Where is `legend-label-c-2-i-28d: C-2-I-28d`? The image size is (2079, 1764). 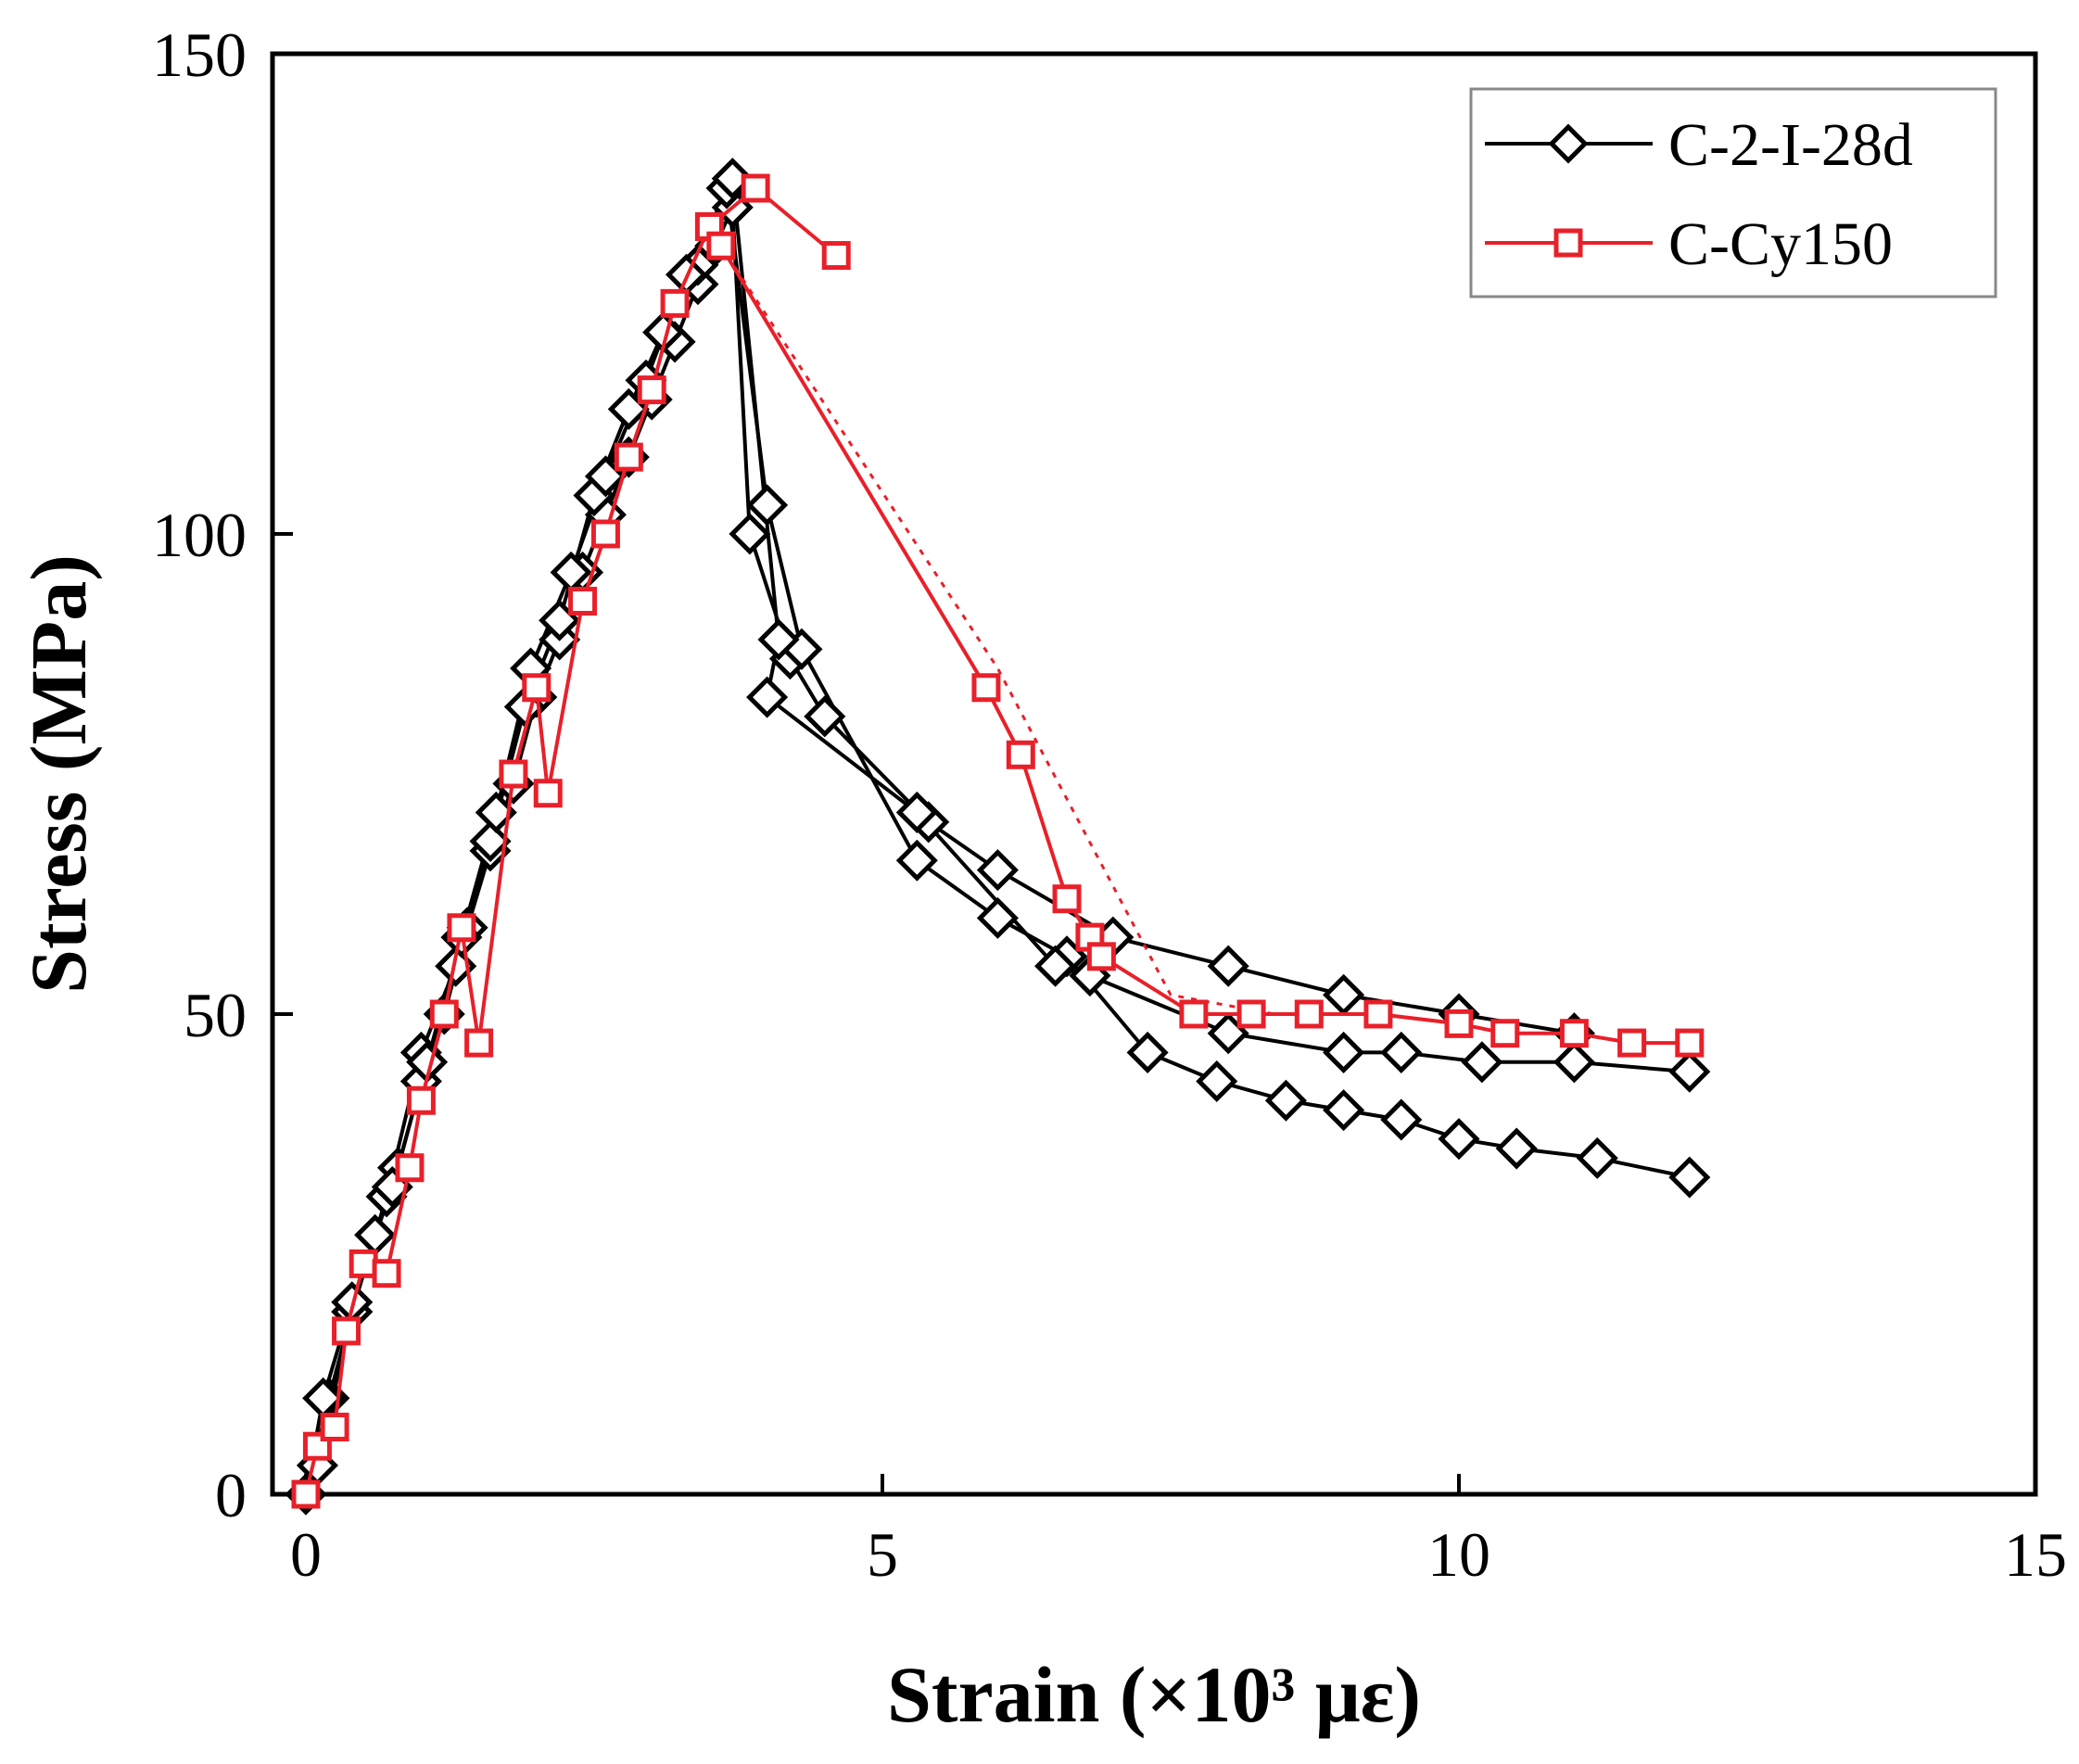
legend-label-c-2-i-28d: C-2-I-28d is located at coordinates (1790, 145).